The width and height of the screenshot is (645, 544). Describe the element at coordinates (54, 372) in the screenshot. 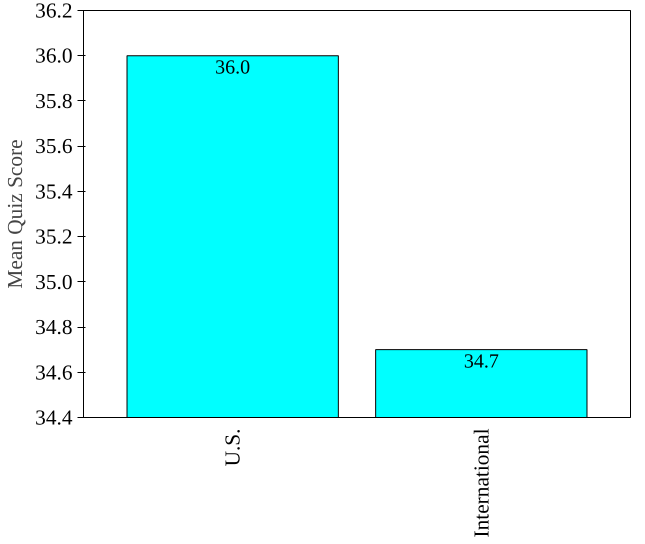

I see `y-tick-label: 34.6` at that location.